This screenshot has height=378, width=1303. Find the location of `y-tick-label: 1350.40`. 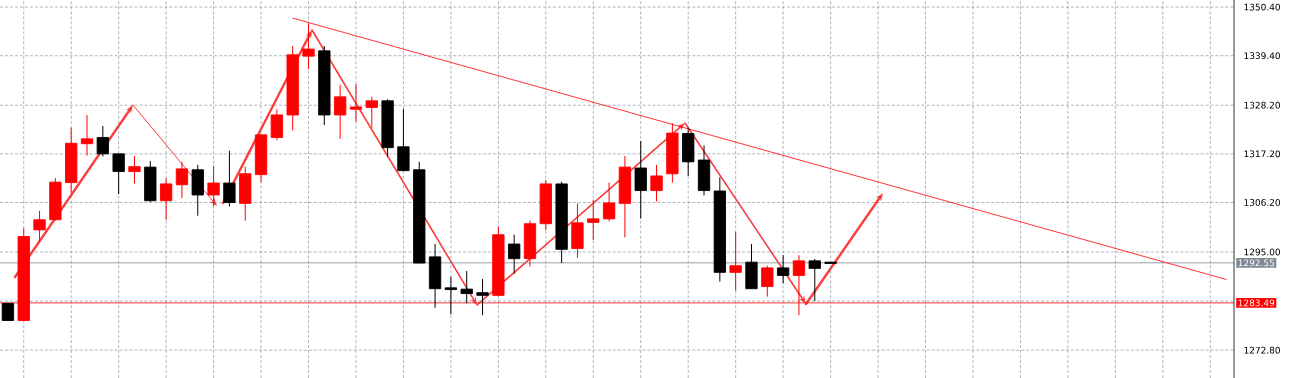

y-tick-label: 1350.40 is located at coordinates (1262, 7).